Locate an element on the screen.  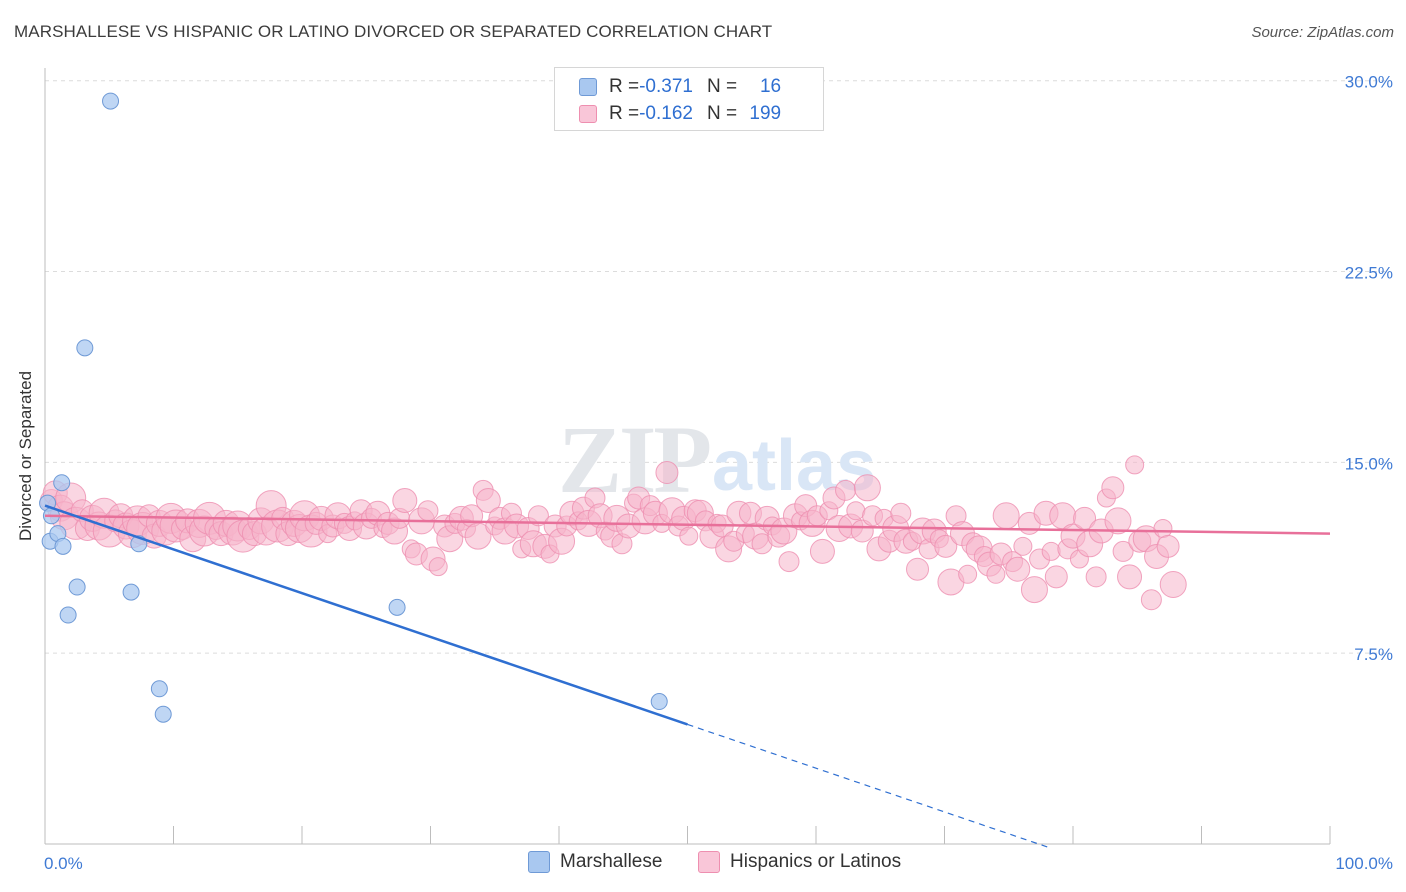
legend-n-value: 199 is located at coordinates (765, 113).